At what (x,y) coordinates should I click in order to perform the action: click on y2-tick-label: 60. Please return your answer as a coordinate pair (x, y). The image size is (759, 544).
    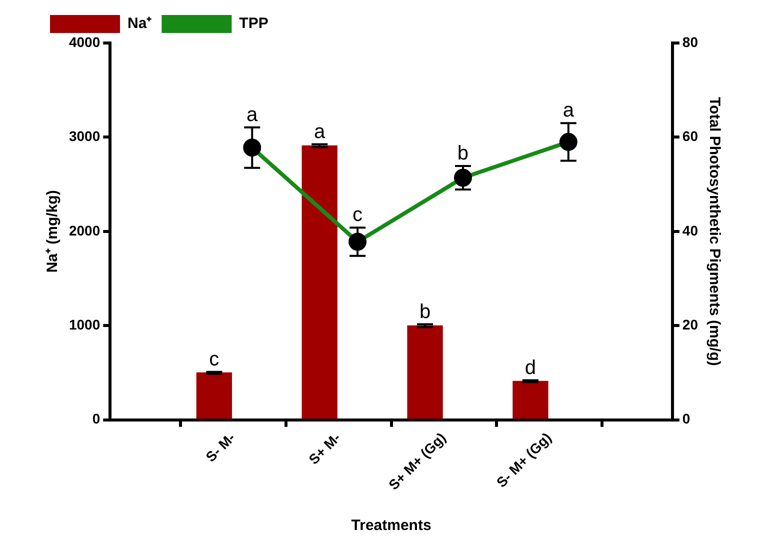
    Looking at the image, I should click on (690, 136).